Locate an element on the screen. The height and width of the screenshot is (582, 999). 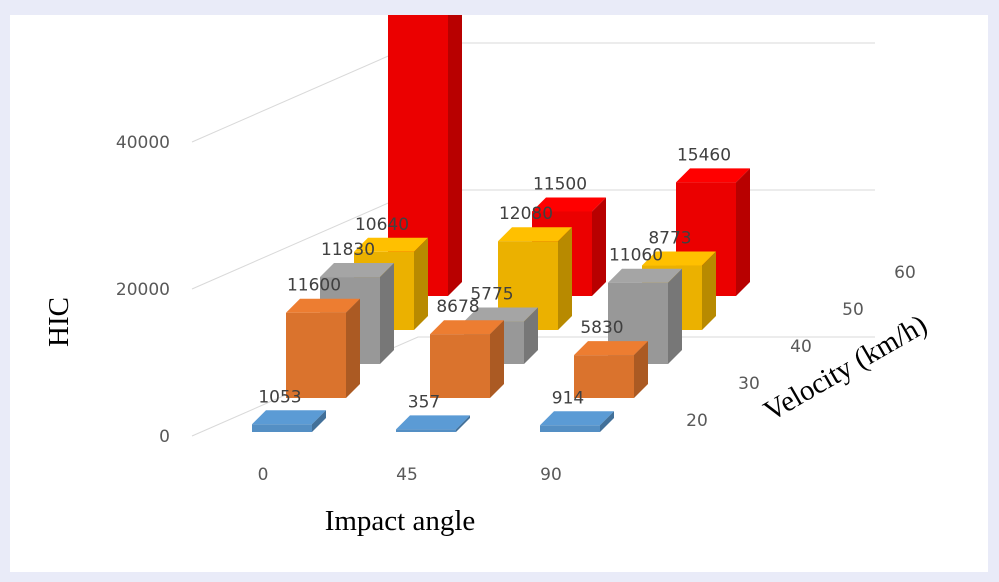
data-label: 11830 is located at coordinates (348, 250).